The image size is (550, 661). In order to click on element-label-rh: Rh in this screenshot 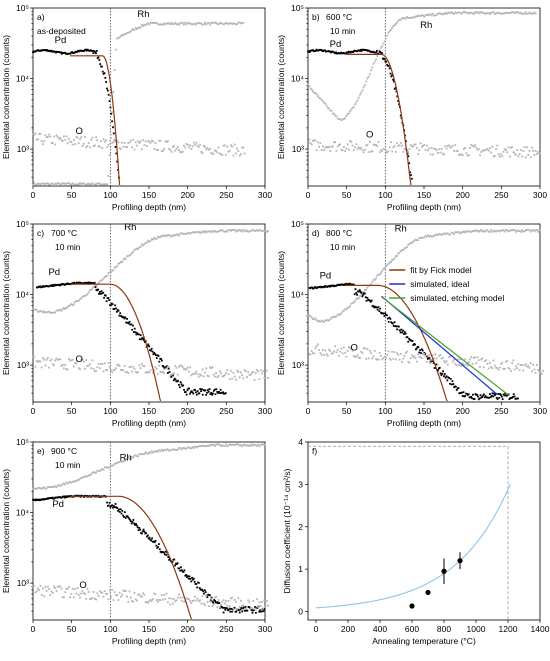, I will do `click(130, 227)`.